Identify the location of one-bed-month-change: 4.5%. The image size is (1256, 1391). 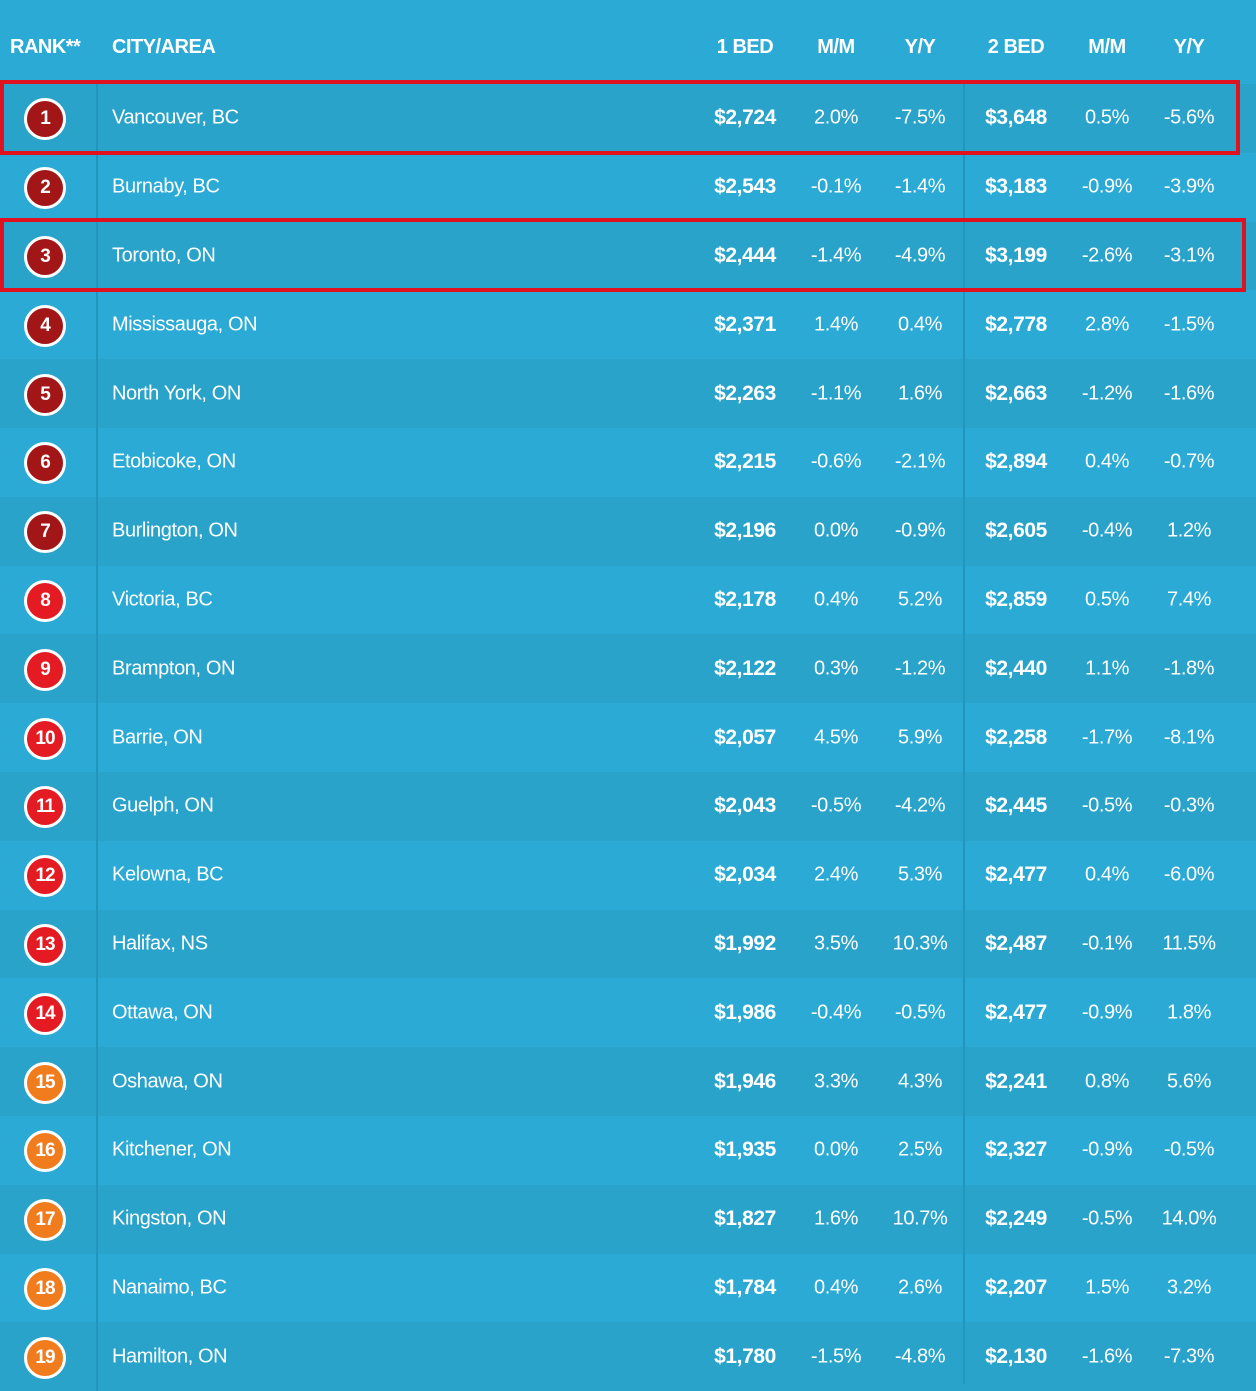
(836, 737).